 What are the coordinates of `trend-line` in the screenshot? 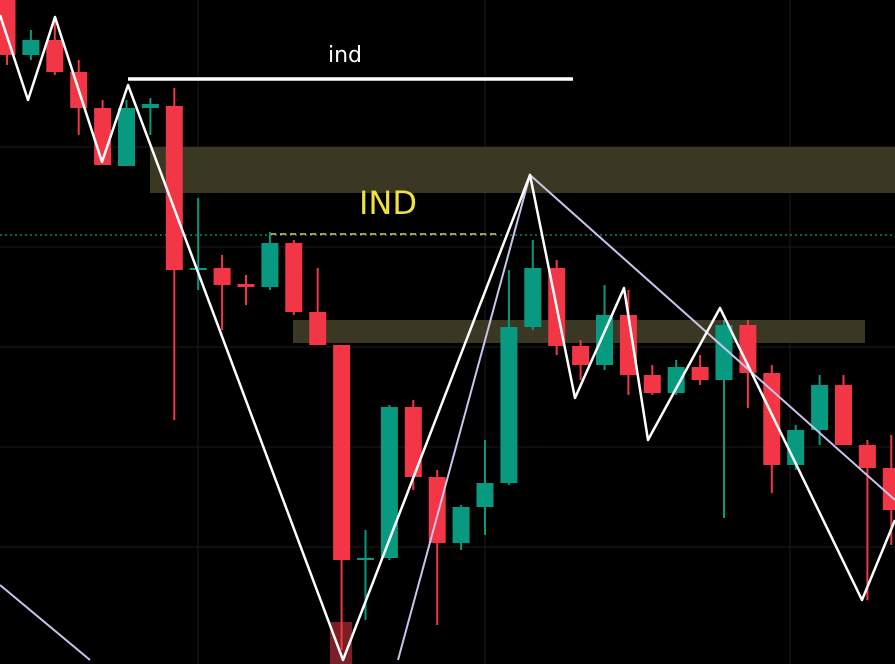 It's located at (45, 622).